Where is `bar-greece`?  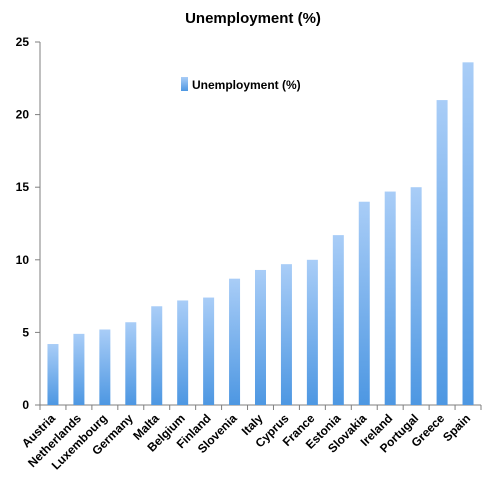
bar-greece is located at coordinates (442, 252).